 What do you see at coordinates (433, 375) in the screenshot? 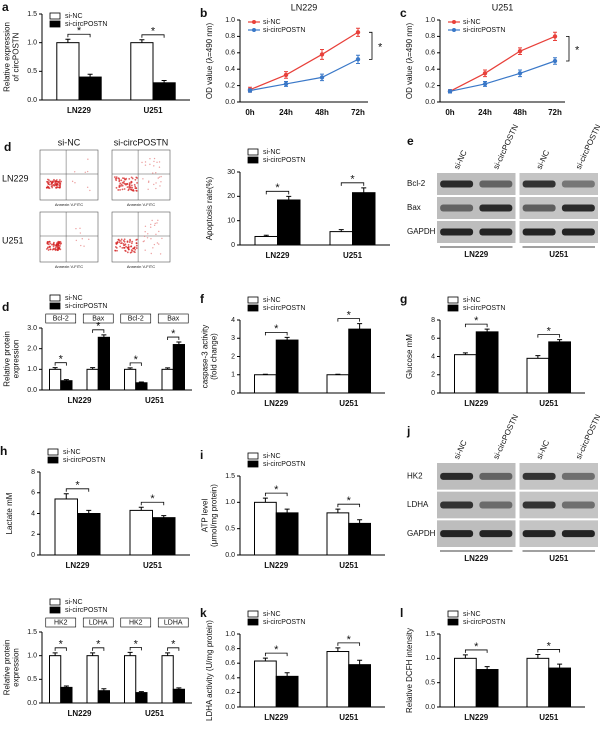
I see `y-tick-label: 2` at bounding box center [433, 375].